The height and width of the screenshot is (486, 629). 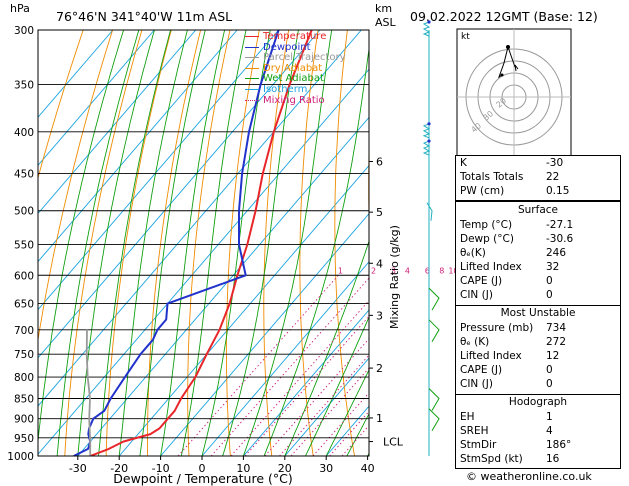 I want to click on mu-label: CAPE (J), so click(x=481, y=370).